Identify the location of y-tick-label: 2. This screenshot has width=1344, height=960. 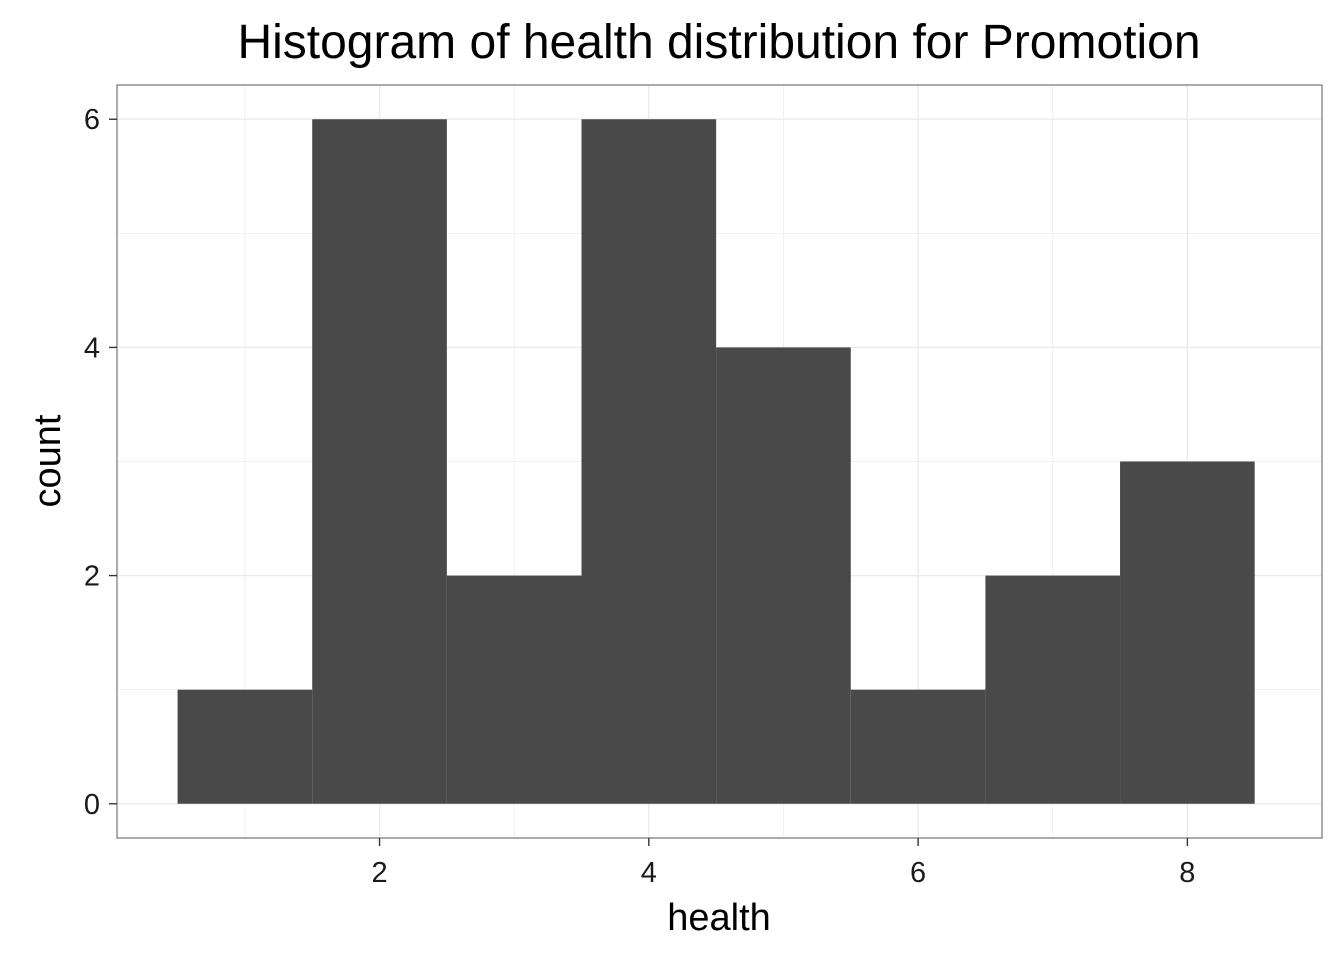
(92, 577).